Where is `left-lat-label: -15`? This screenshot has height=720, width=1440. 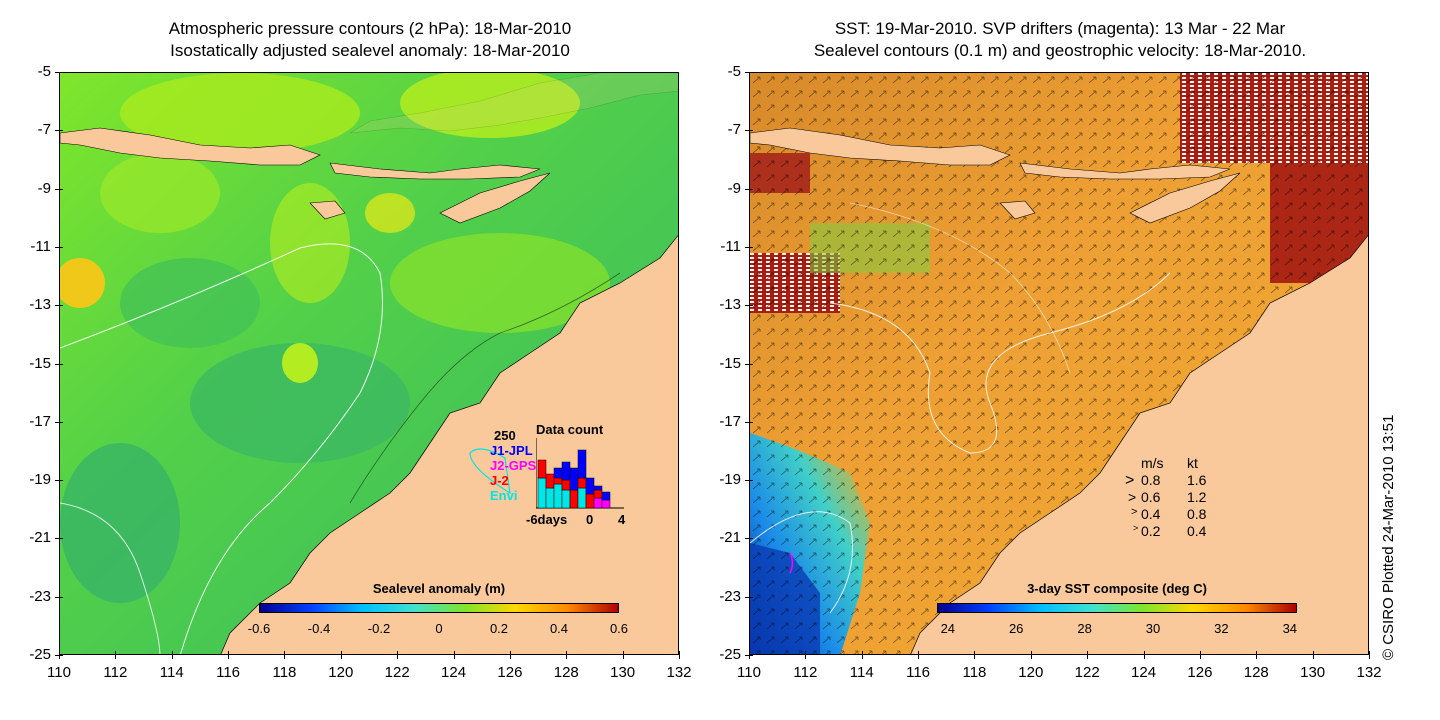 left-lat-label: -15 is located at coordinates (40, 363).